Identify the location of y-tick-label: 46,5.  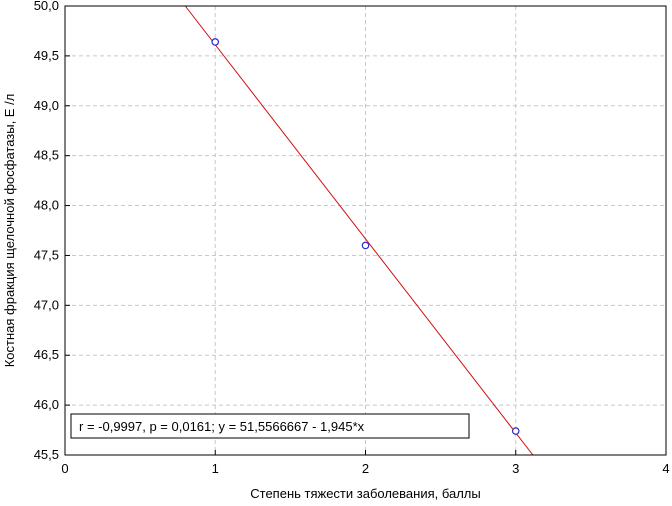
(46, 354).